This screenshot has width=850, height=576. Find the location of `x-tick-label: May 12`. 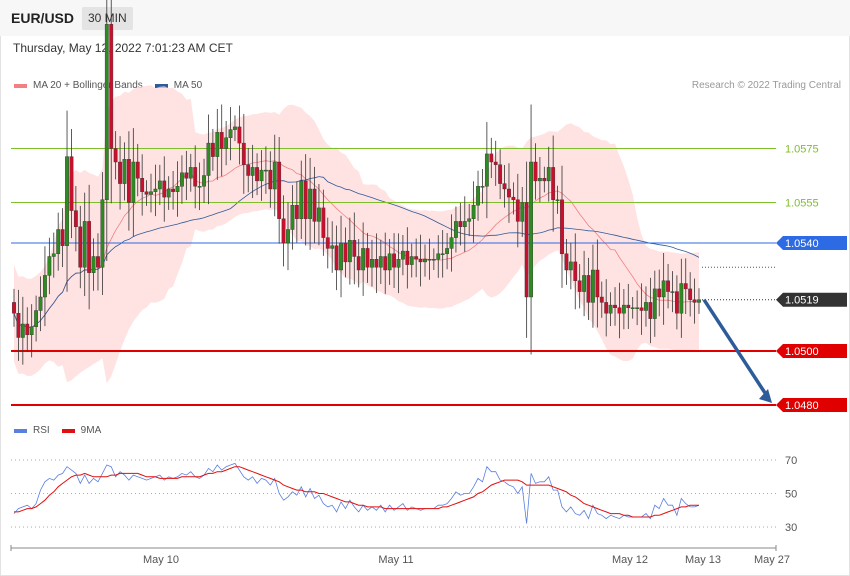

x-tick-label: May 12 is located at coordinates (630, 560).